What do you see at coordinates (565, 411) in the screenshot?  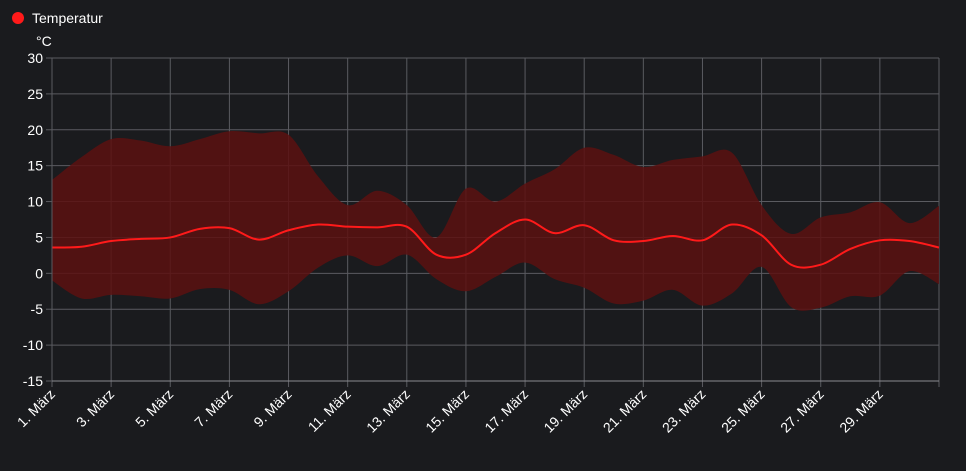 I see `x-tick-label: 19. März` at bounding box center [565, 411].